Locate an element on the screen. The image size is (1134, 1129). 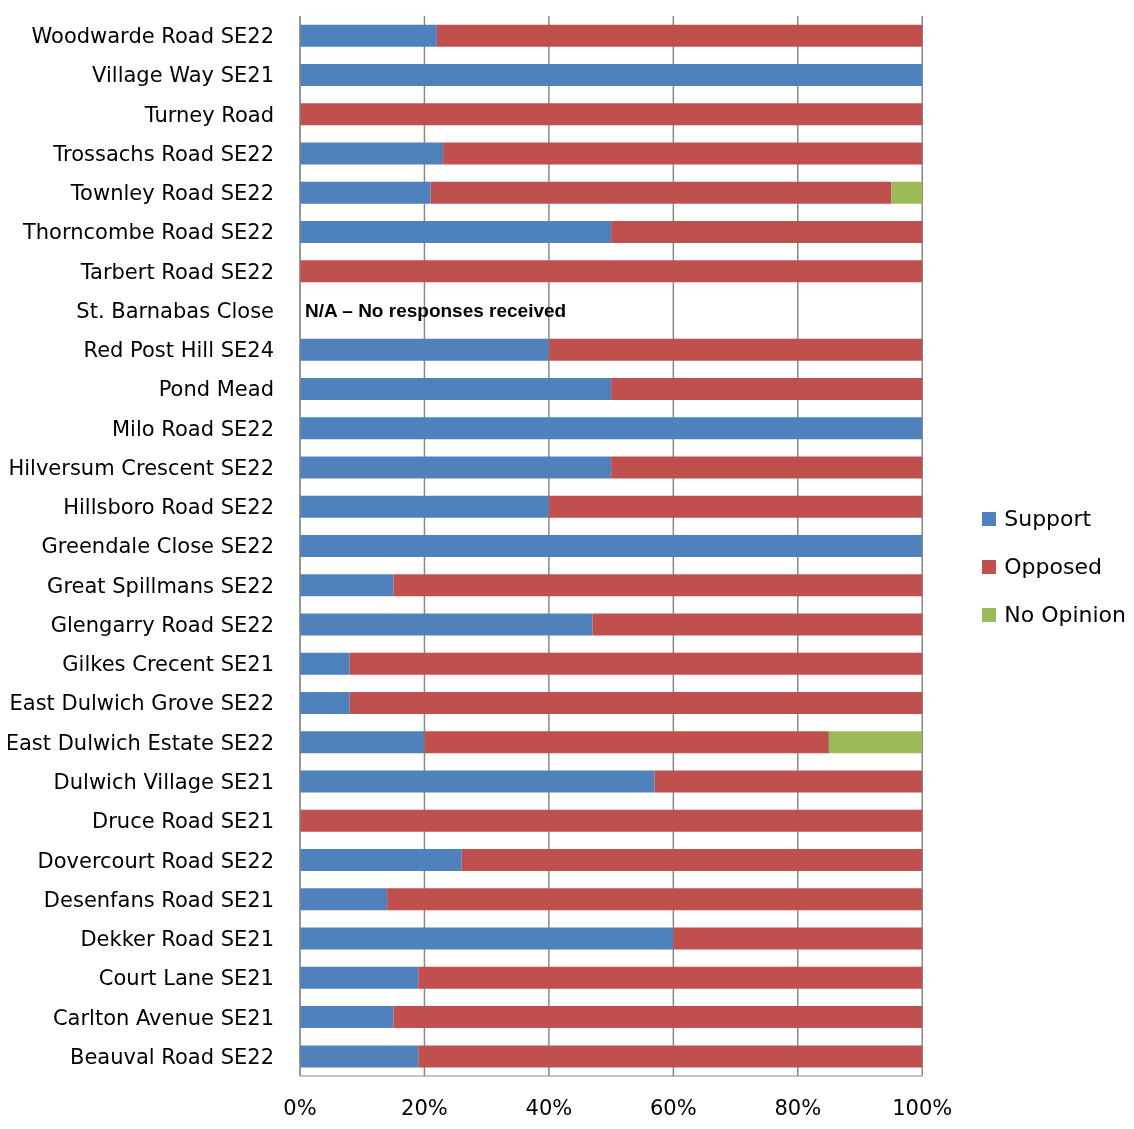
x-tick-label: 20% is located at coordinates (424, 1107).